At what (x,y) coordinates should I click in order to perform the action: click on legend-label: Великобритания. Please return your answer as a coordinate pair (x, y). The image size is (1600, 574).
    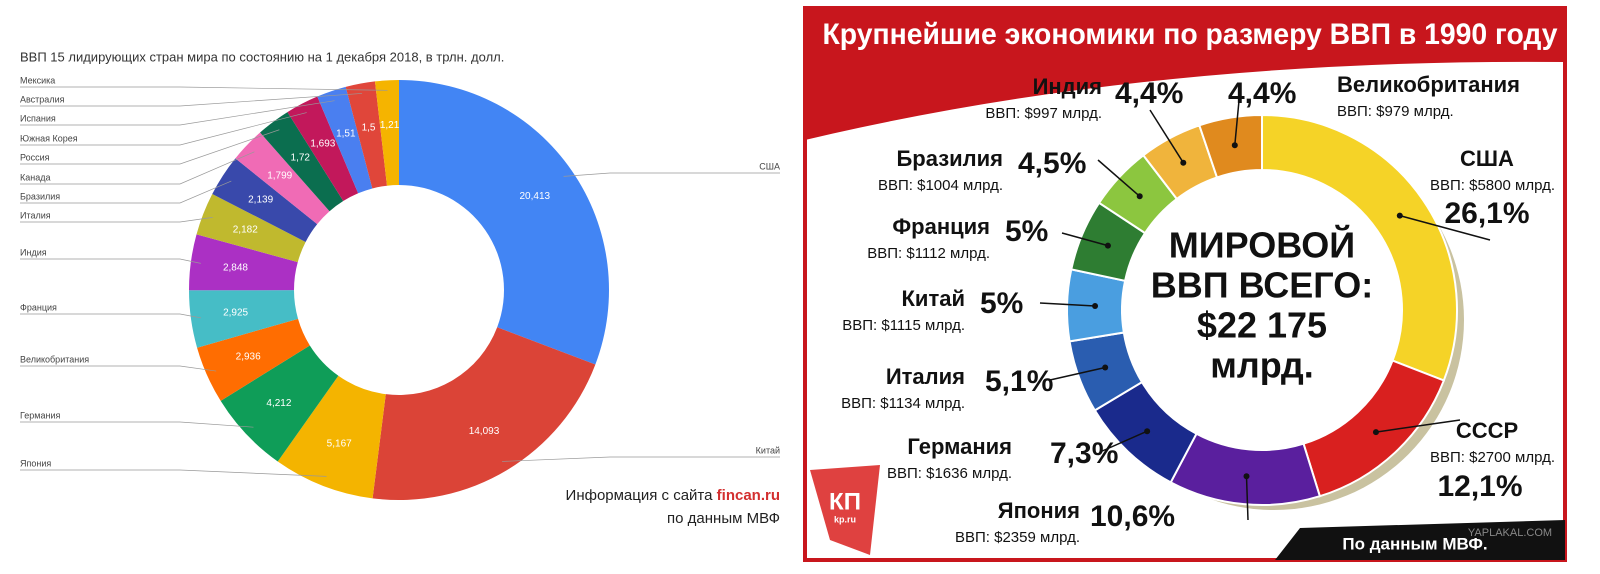
    Looking at the image, I should click on (54, 359).